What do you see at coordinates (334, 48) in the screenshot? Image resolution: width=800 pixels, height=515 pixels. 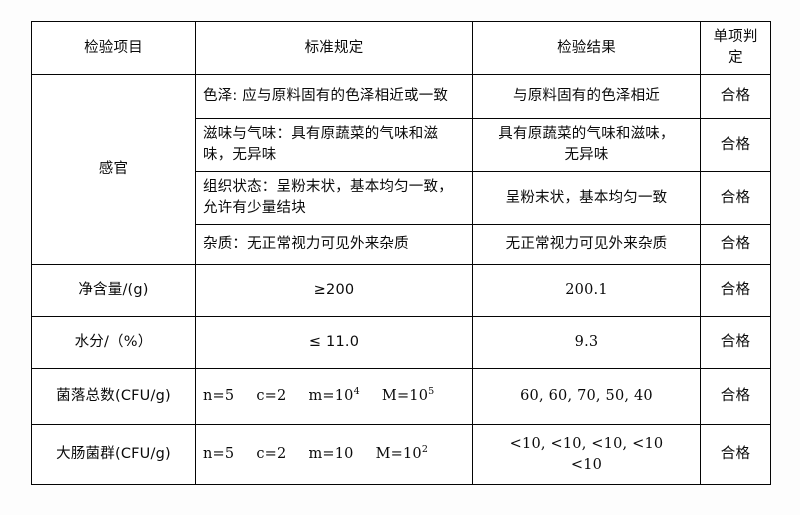 I see `header-cell-standard: 标准规定` at bounding box center [334, 48].